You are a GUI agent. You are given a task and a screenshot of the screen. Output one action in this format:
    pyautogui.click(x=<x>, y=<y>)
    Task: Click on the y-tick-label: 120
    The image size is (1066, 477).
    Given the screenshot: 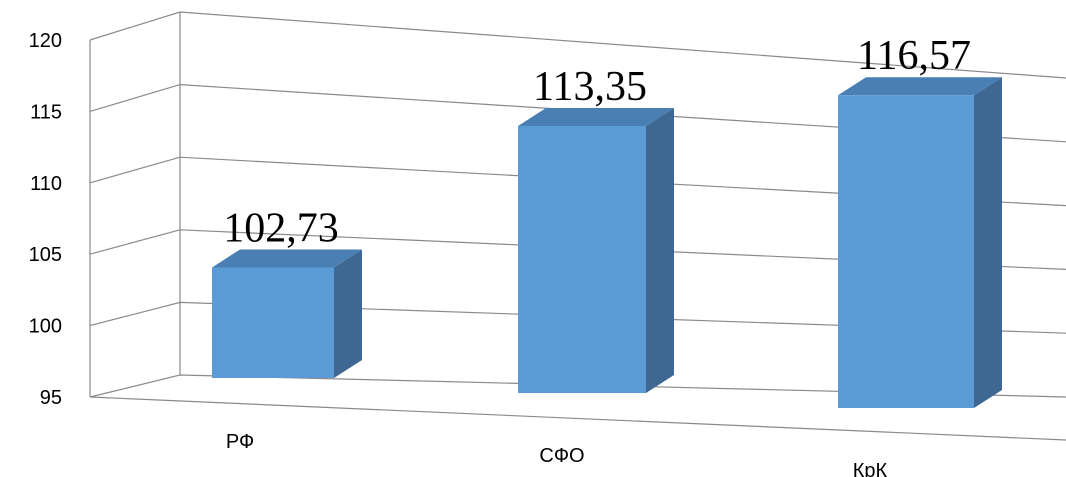 What is the action you would take?
    pyautogui.click(x=45, y=41)
    